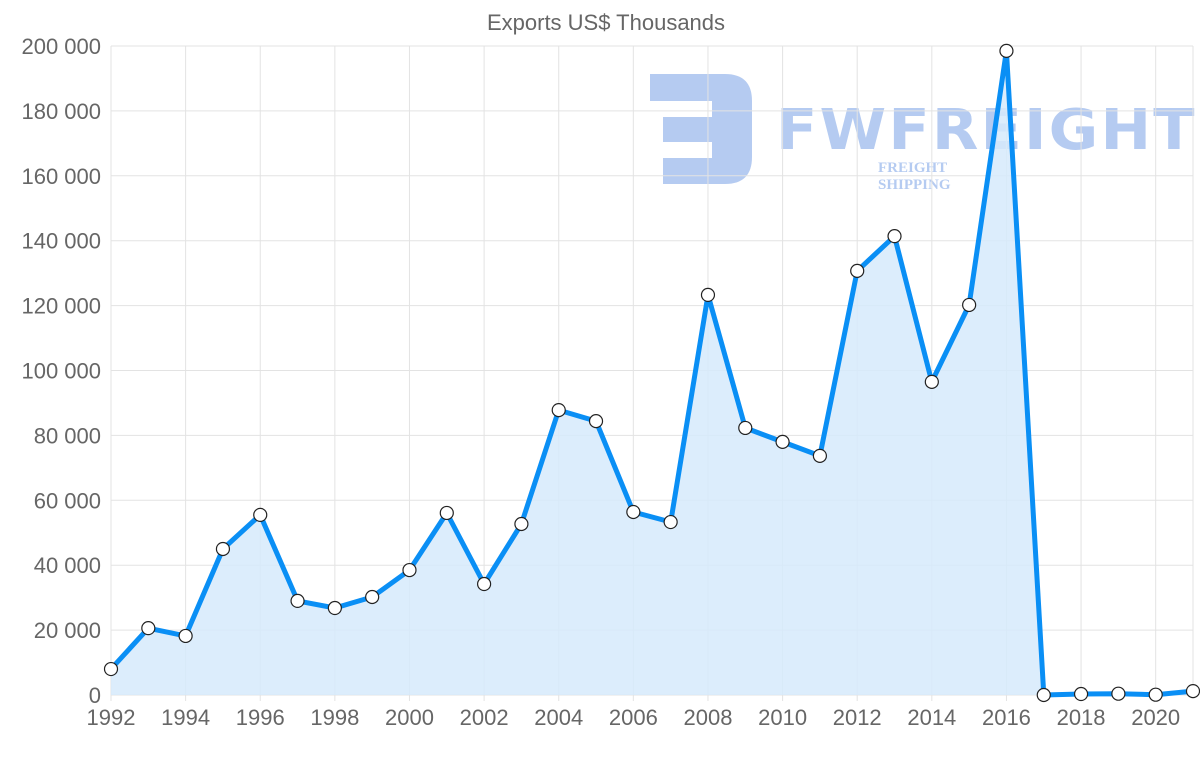  I want to click on y-tick-label: 120 000, so click(61, 306).